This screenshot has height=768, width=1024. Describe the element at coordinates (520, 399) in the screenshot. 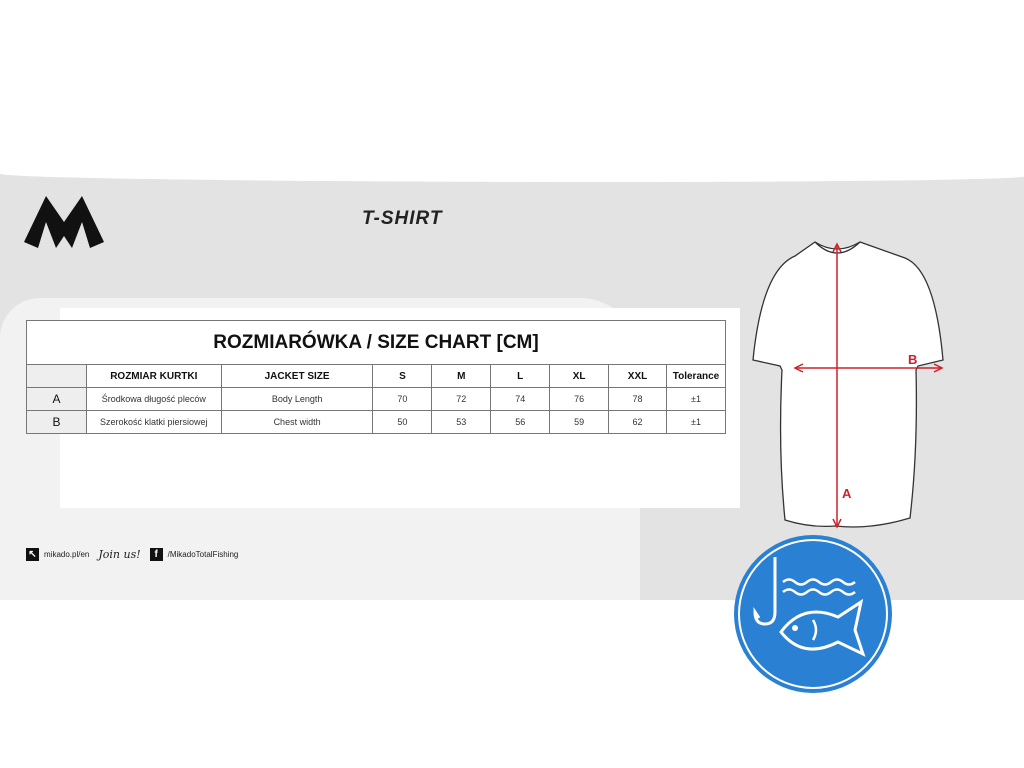

I see `table-cell: 74` at that location.